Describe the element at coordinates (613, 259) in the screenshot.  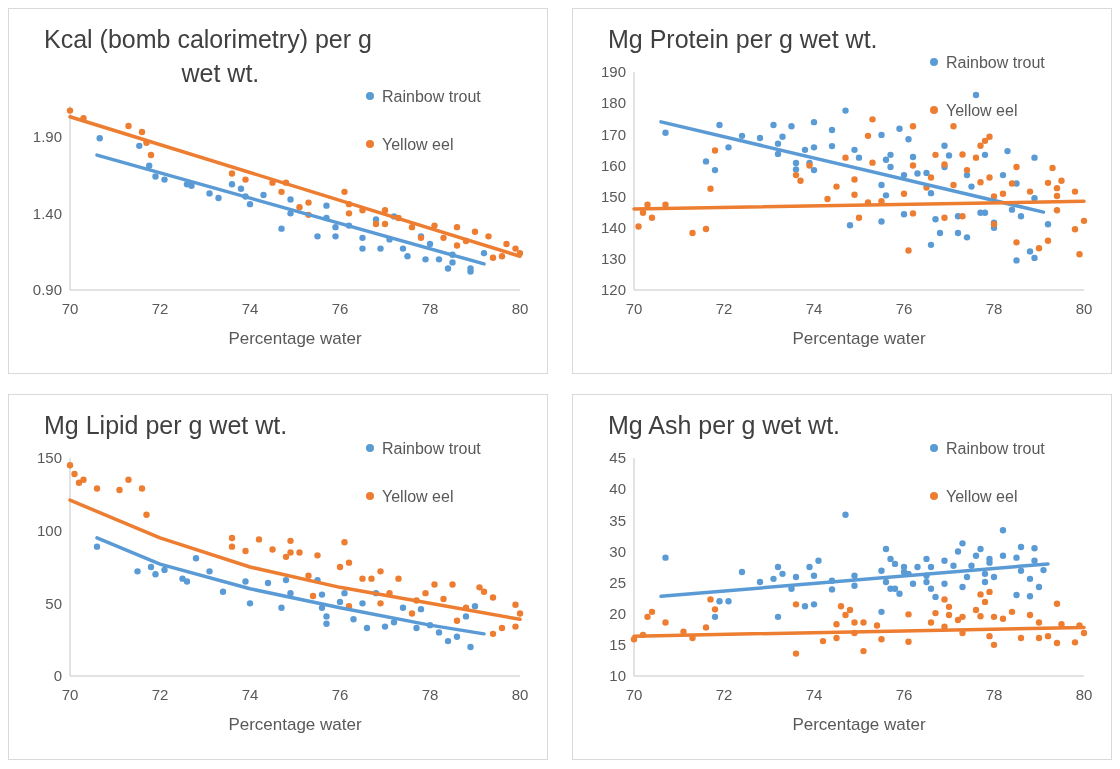
I see `y-tick-label: 130` at that location.